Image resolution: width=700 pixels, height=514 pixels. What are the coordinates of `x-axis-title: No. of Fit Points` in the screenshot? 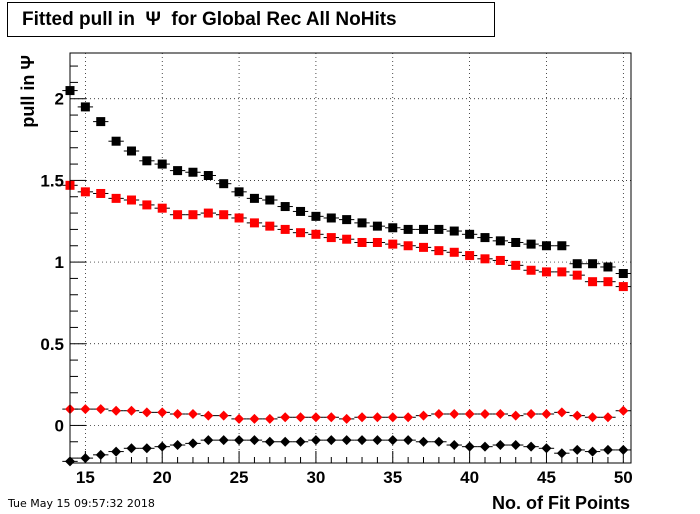 It's located at (561, 503).